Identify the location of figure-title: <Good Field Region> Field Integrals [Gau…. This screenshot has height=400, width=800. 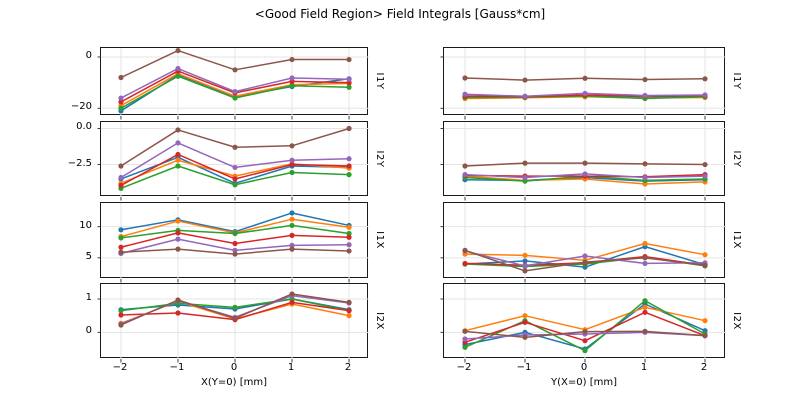
(400, 14).